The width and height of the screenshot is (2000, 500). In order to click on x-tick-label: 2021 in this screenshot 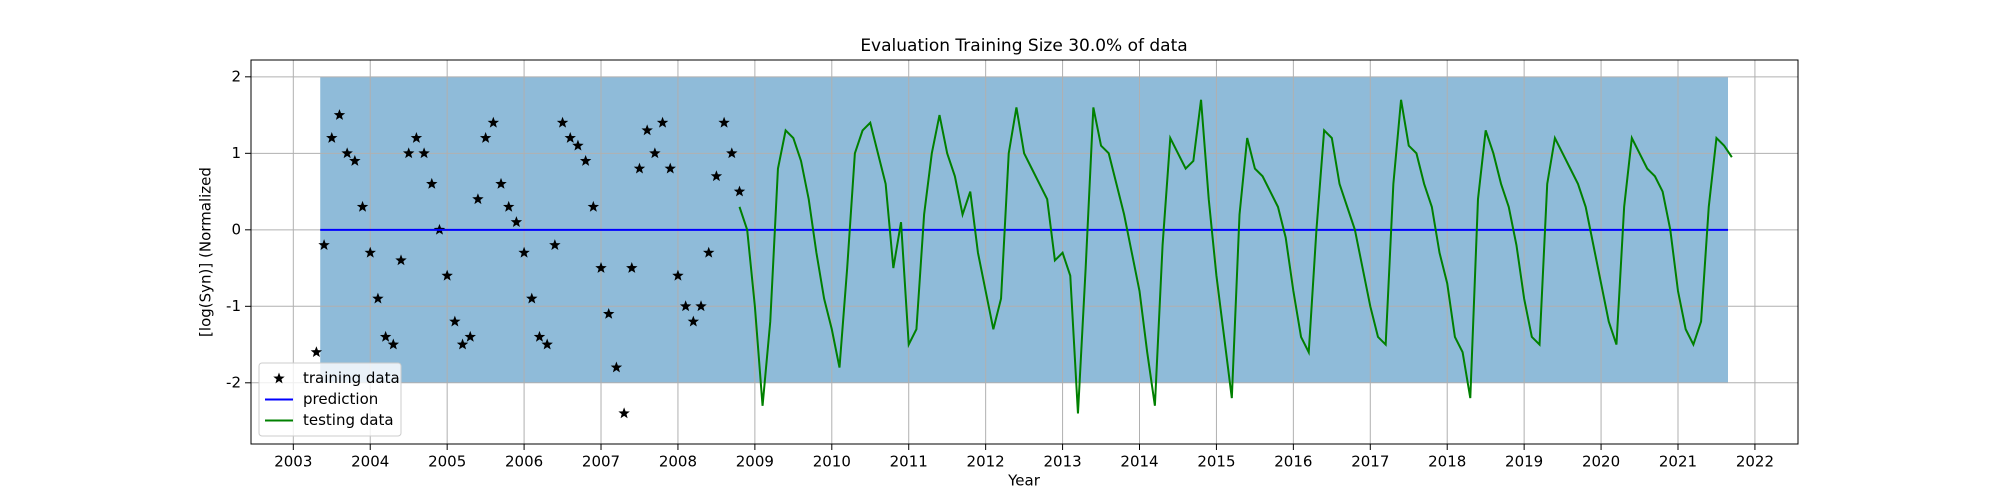, I will do `click(1678, 462)`.